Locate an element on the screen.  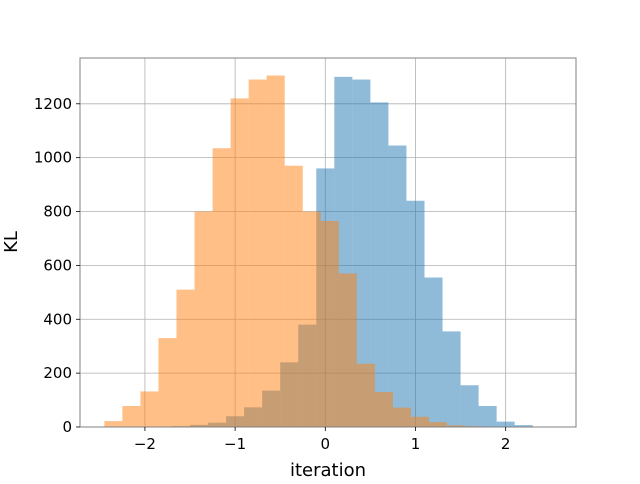
y-tick-label-6: 1200 is located at coordinates (53, 104).